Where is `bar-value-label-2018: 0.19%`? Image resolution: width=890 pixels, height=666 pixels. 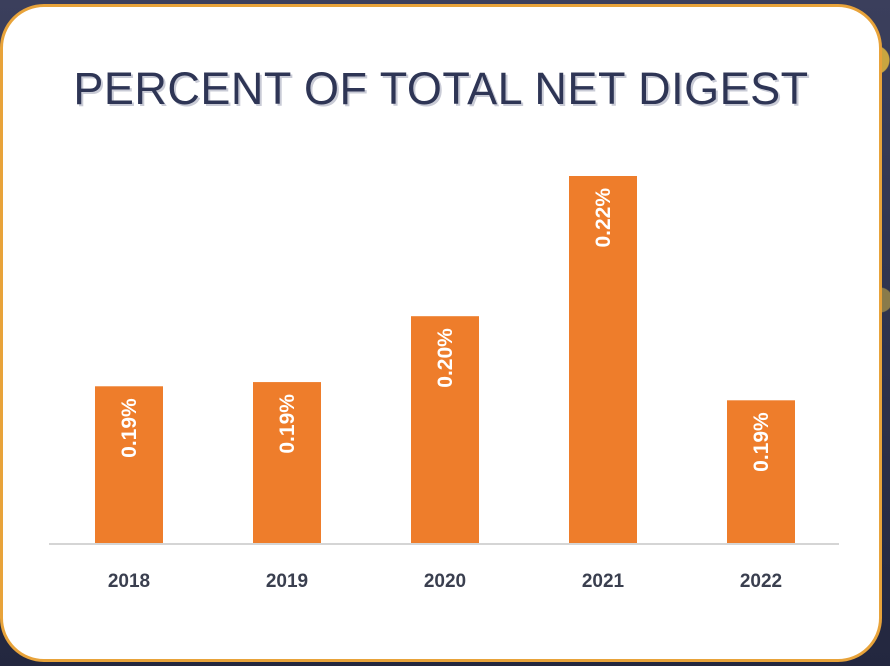
bar-value-label-2018: 0.19% is located at coordinates (129, 428).